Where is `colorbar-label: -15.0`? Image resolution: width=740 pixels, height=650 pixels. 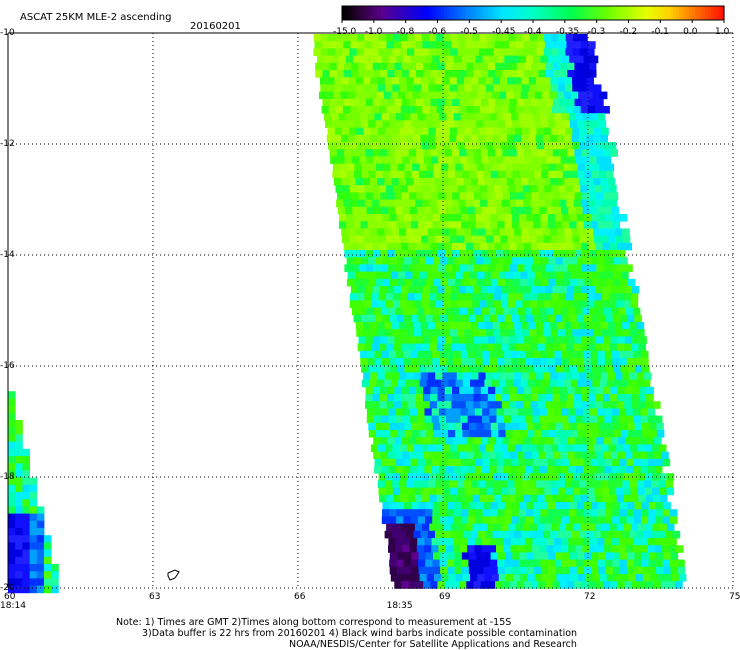 colorbar-label: -15.0 is located at coordinates (345, 32).